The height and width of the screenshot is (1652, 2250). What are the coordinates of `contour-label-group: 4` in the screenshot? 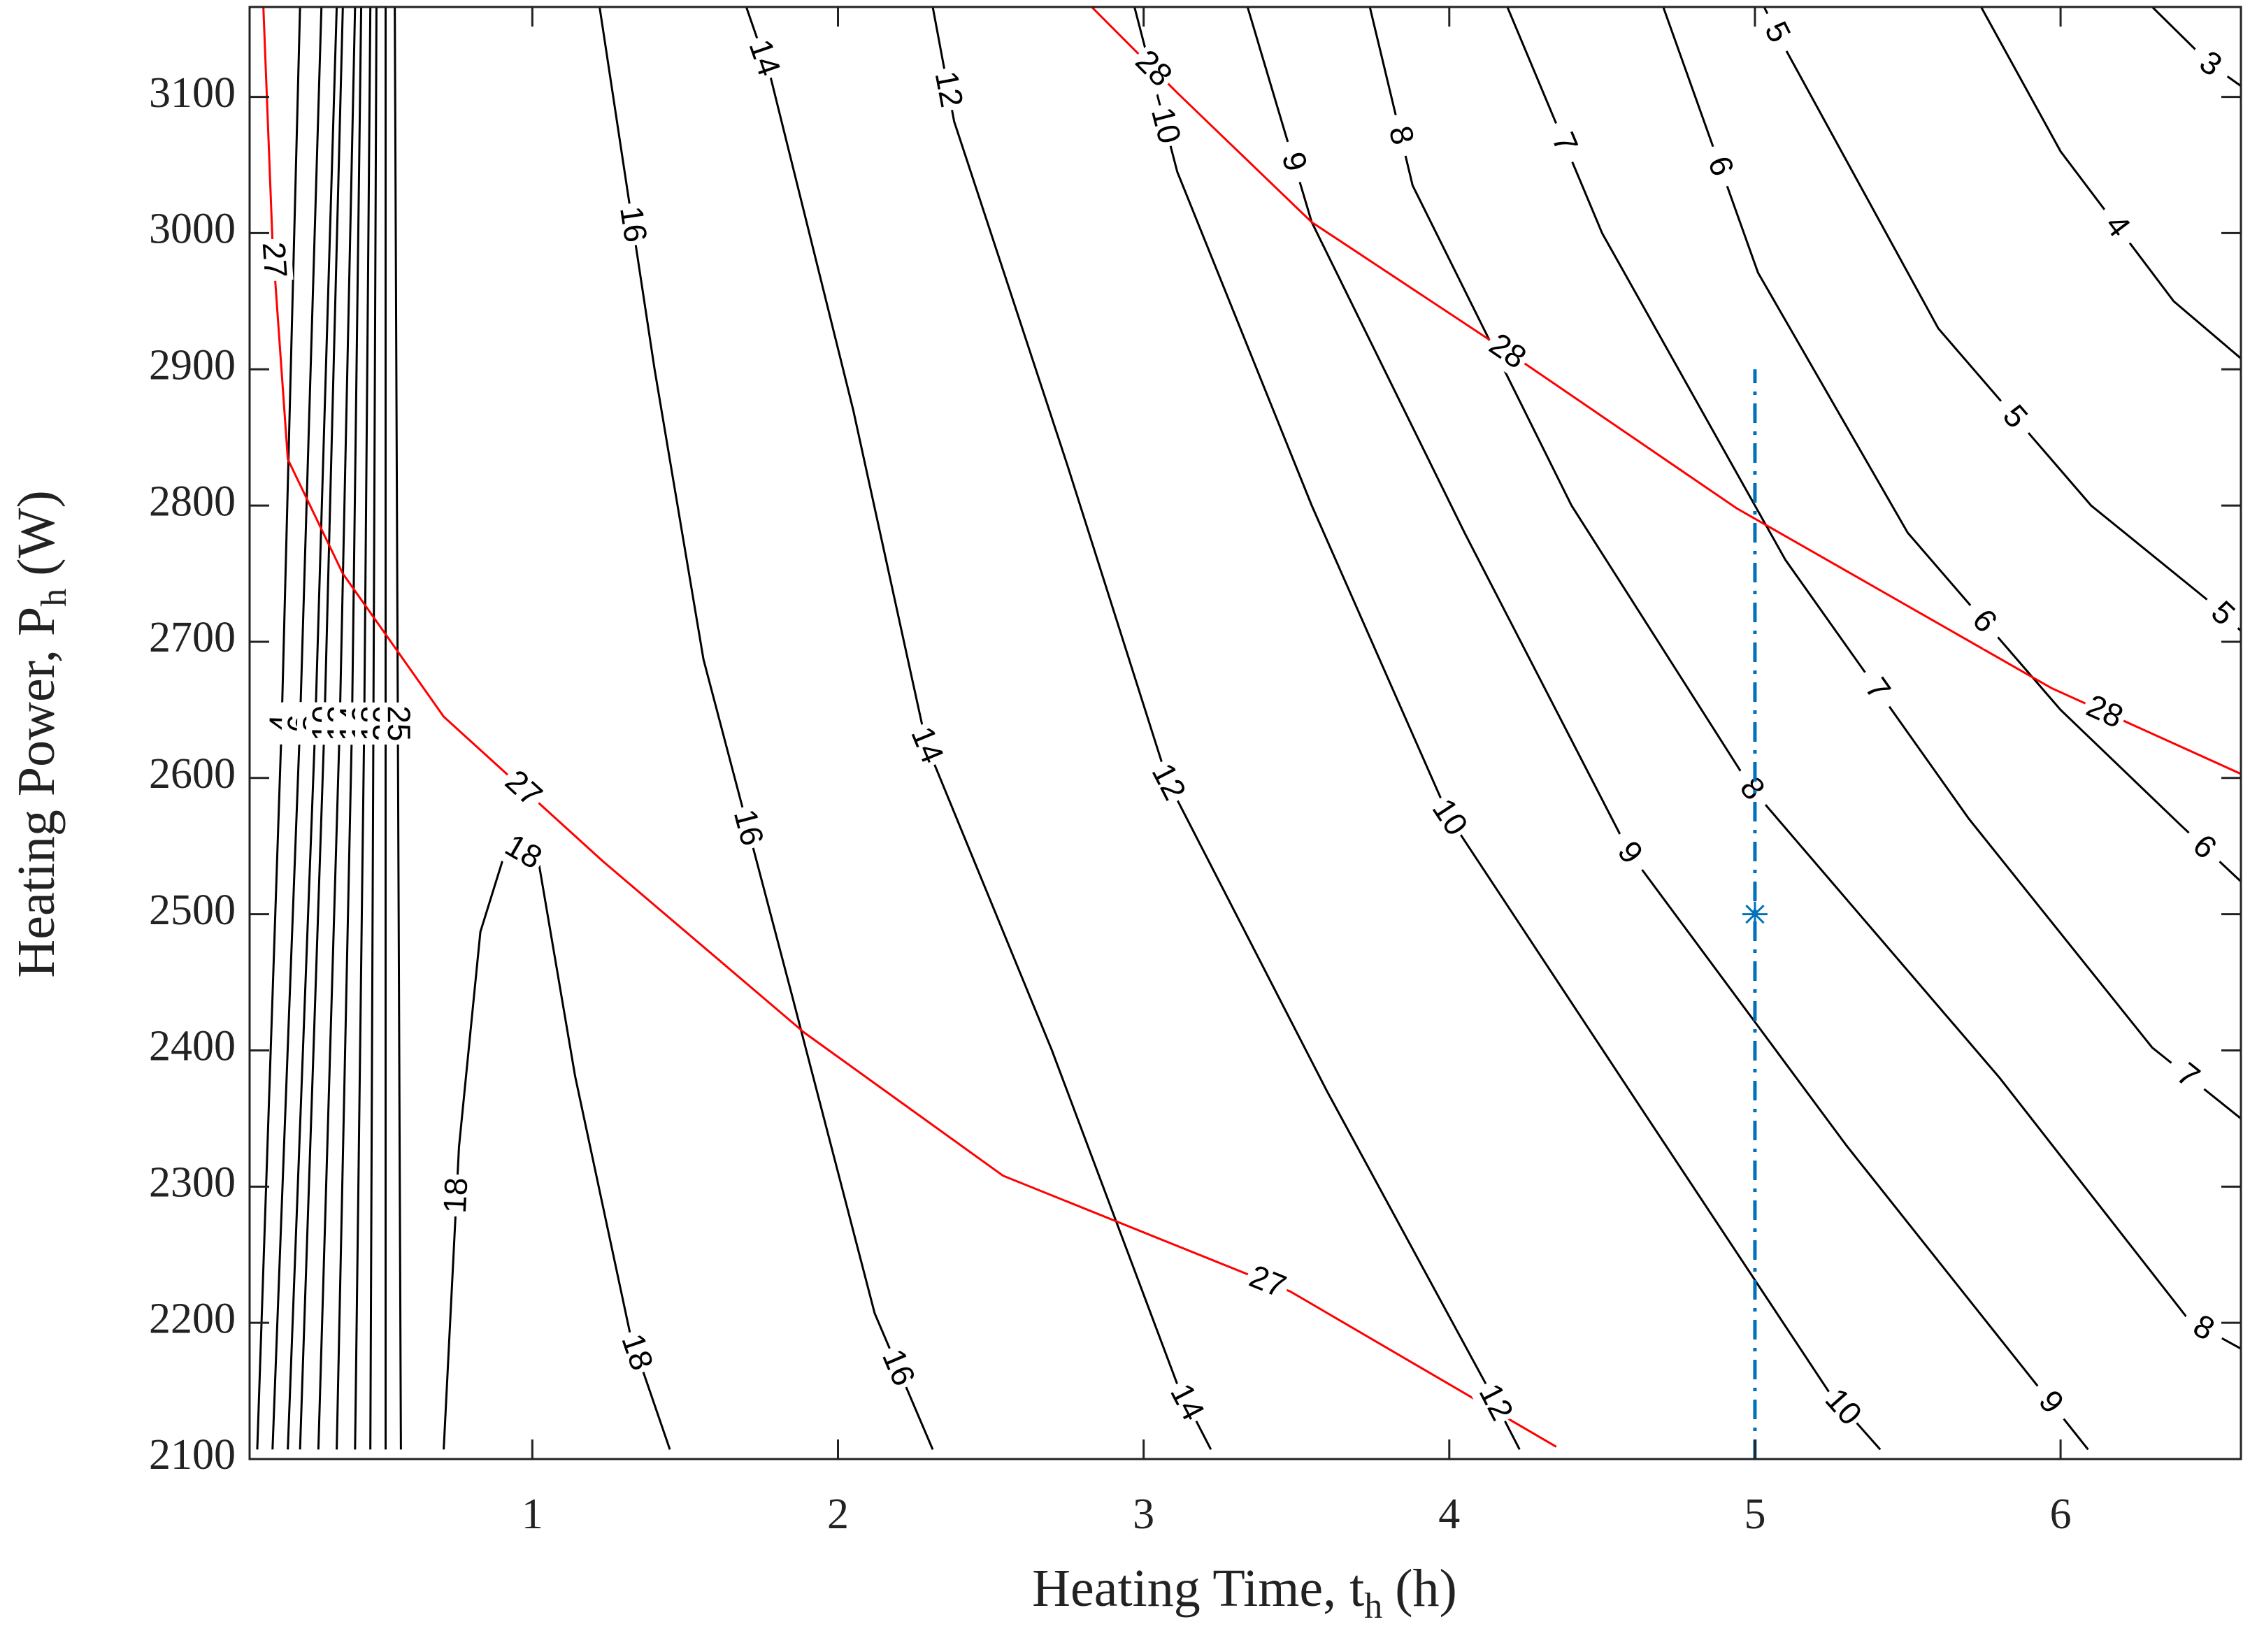 It's located at (2117, 227).